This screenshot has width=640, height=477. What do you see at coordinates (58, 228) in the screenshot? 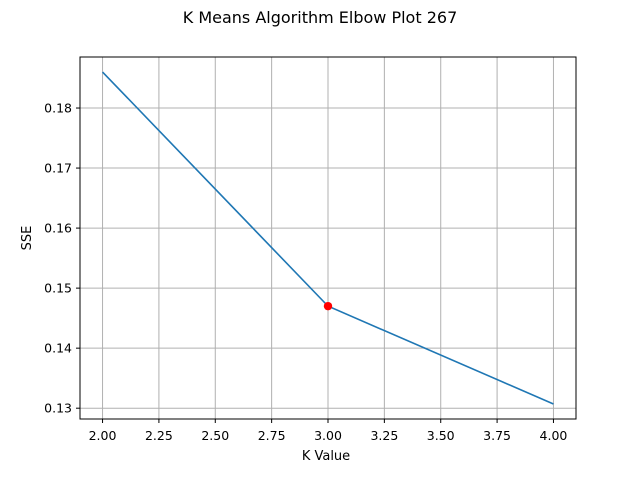
I see `y-tick-label: 0.16` at bounding box center [58, 228].